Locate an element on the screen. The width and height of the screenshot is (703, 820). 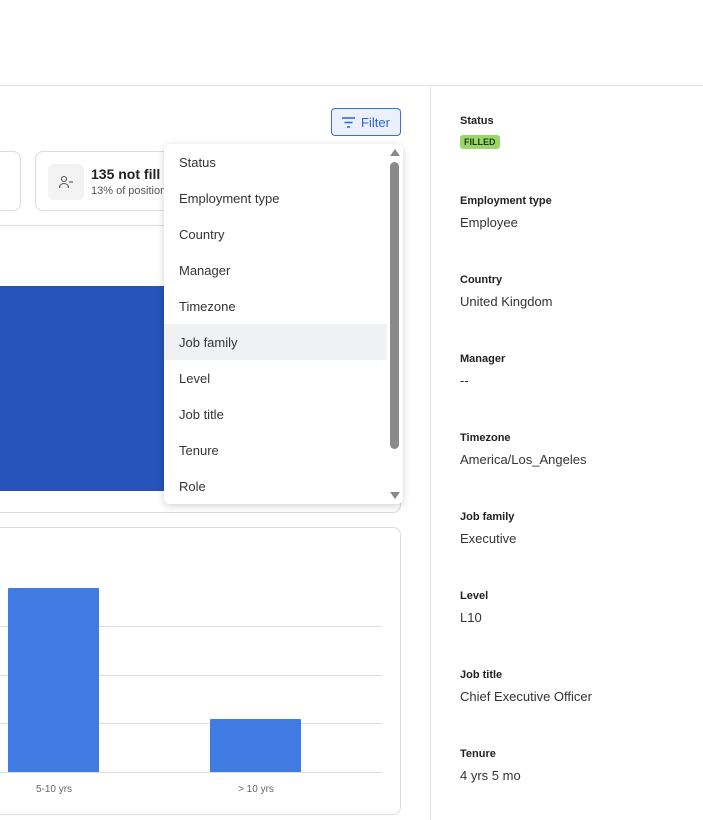
detail-field: Employment type Employee is located at coordinates (506, 212).